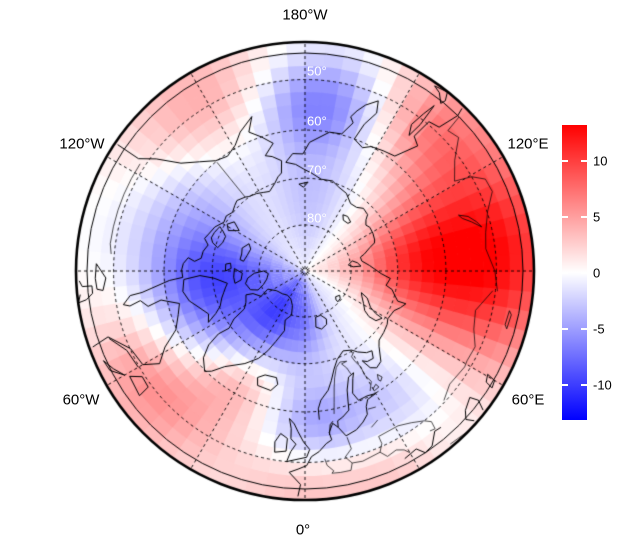  I want to click on lat-label-60: 60°, so click(317, 121).